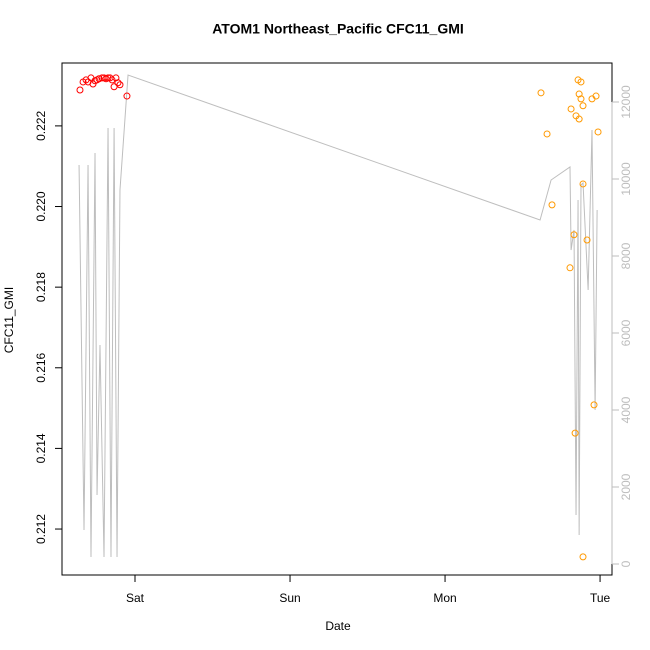  What do you see at coordinates (626, 486) in the screenshot?
I see `y2-tick-label: 2000` at bounding box center [626, 486].